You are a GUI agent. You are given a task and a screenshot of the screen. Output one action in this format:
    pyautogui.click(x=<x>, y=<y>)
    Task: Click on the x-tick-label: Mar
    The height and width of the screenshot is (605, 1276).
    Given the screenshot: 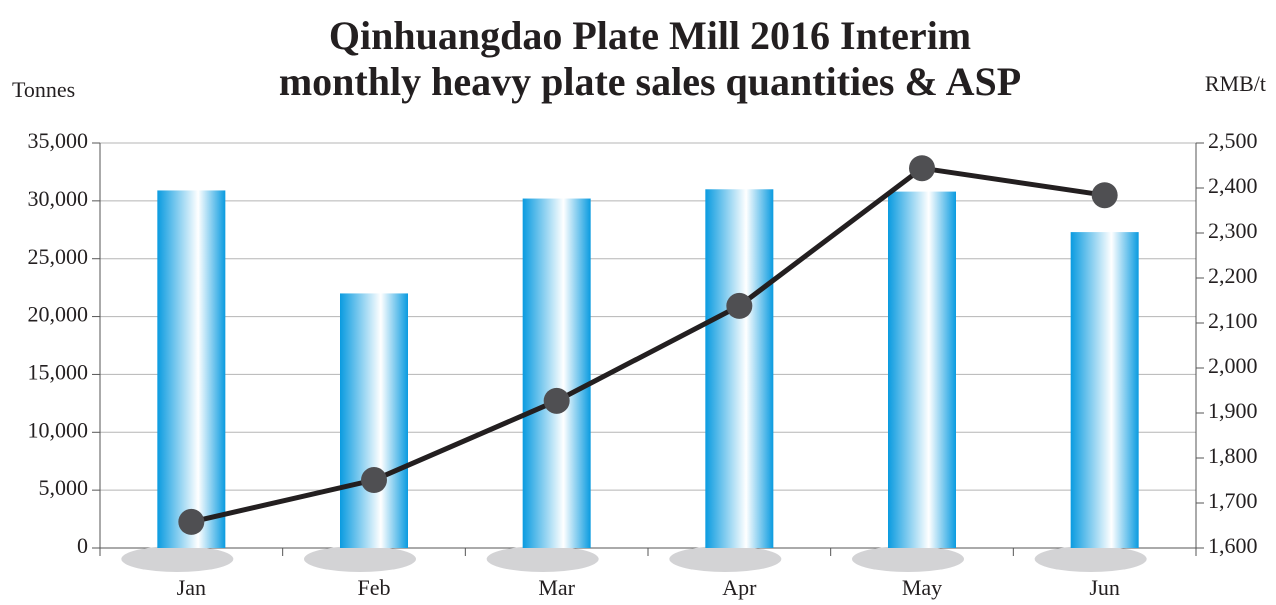 What is the action you would take?
    pyautogui.click(x=556, y=587)
    